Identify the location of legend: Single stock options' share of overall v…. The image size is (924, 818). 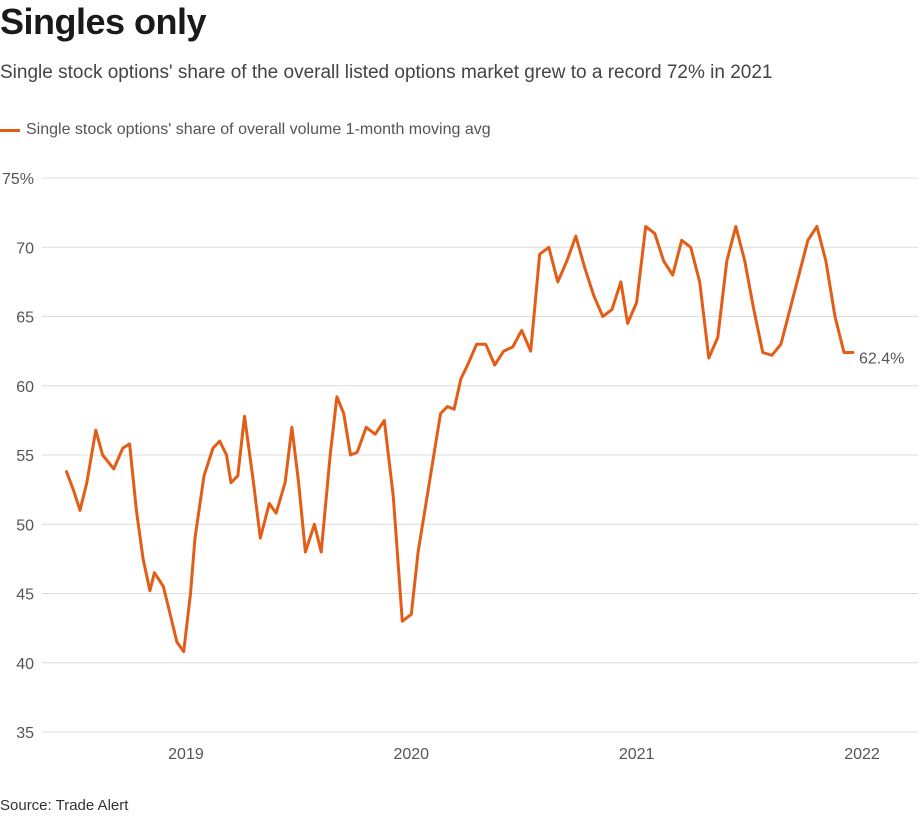
(245, 130).